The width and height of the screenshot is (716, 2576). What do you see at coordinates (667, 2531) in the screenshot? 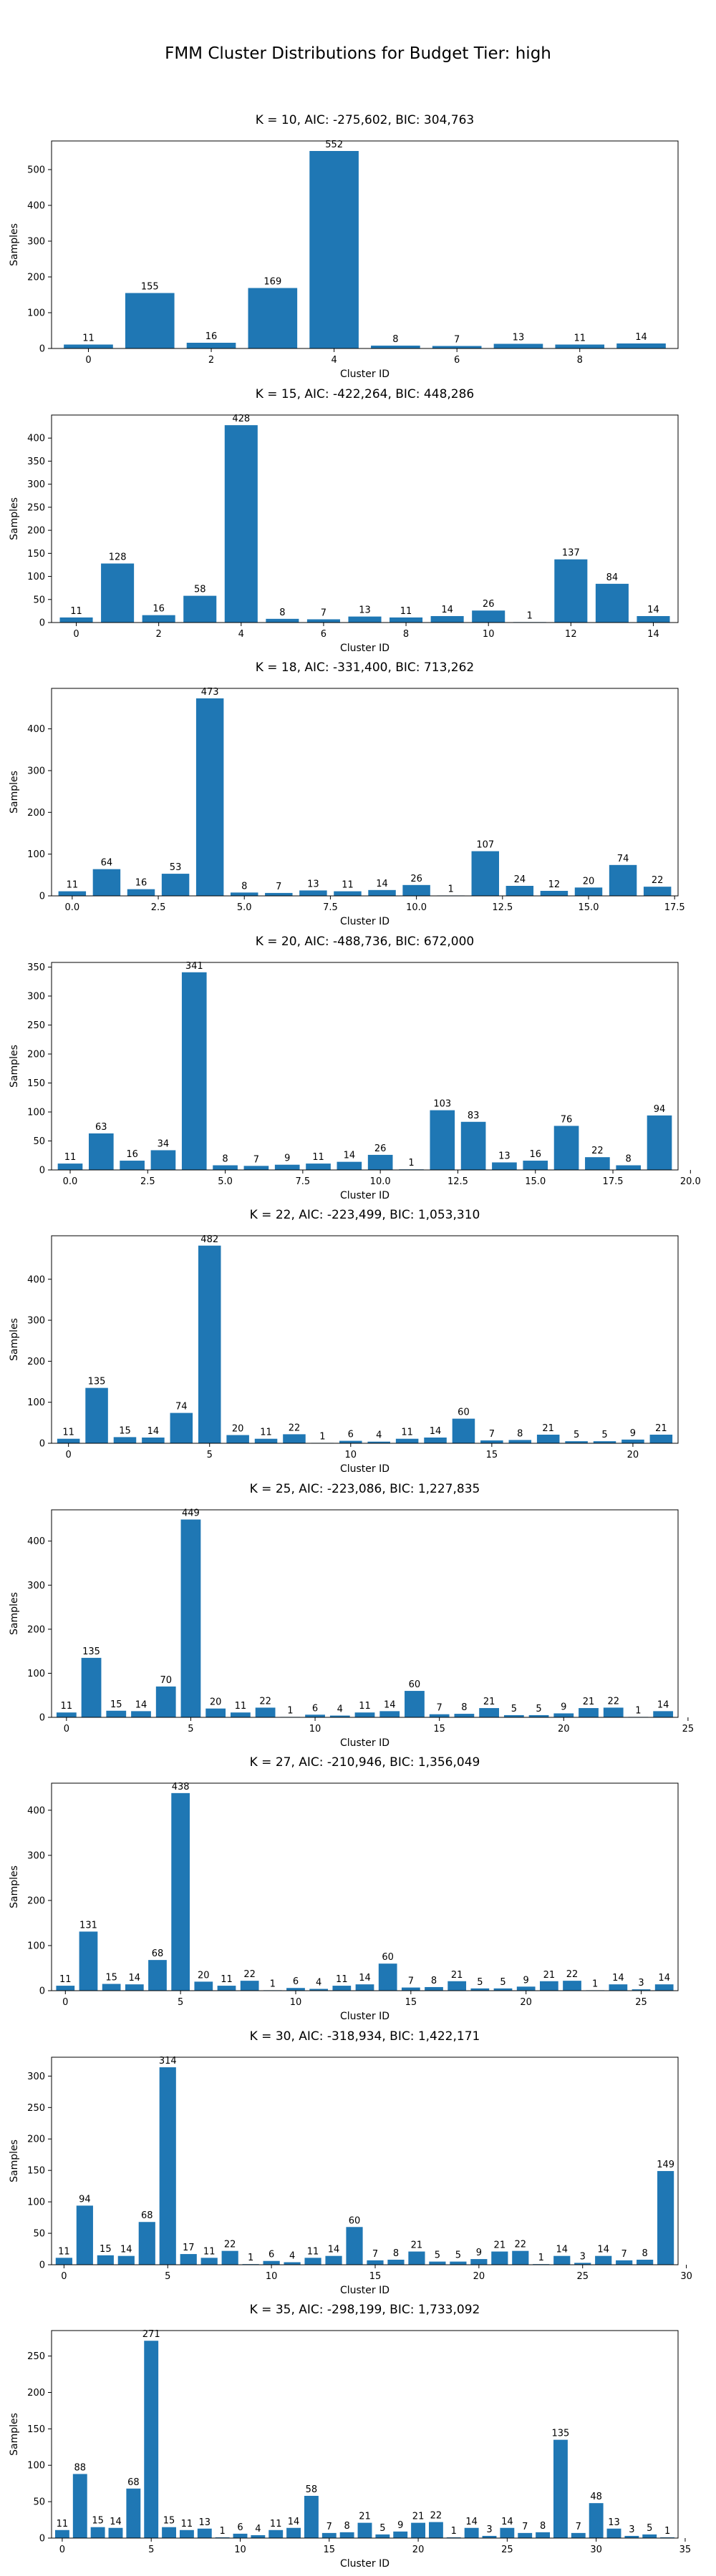
I see `bar-value-label: 1` at bounding box center [667, 2531].